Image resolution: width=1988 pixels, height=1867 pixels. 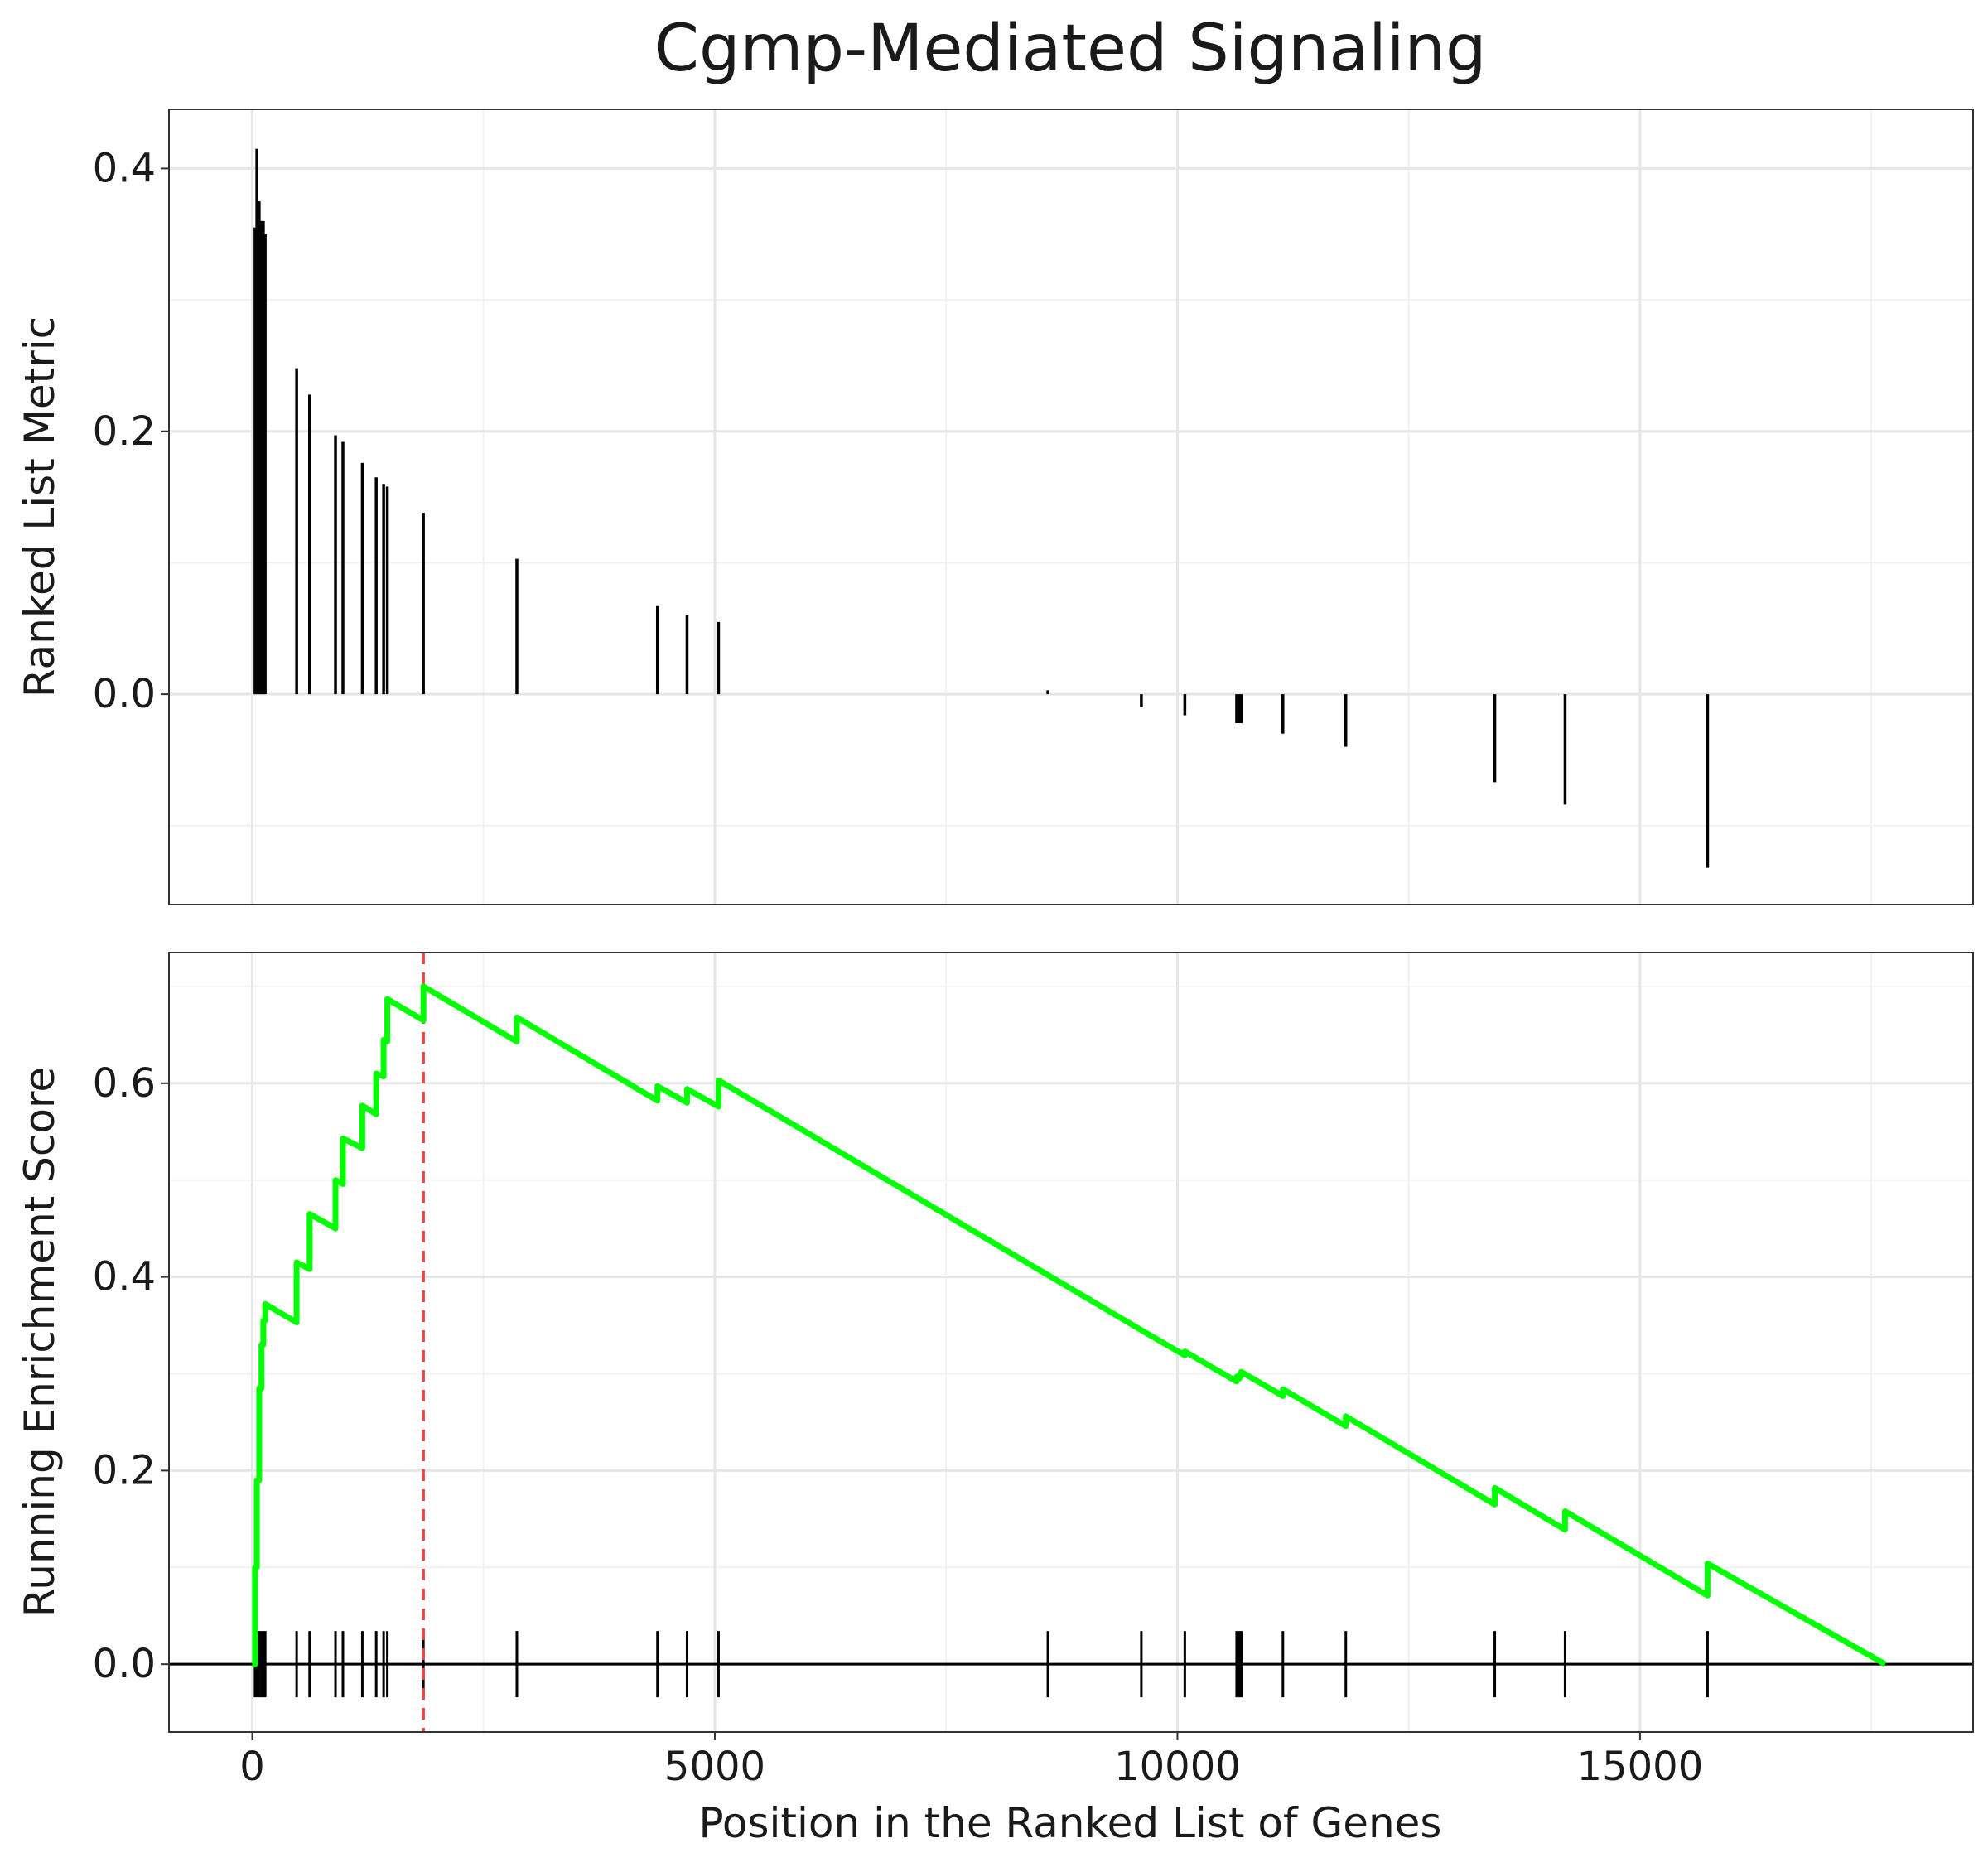 I want to click on y-tick-label: 0.6, so click(x=124, y=1083).